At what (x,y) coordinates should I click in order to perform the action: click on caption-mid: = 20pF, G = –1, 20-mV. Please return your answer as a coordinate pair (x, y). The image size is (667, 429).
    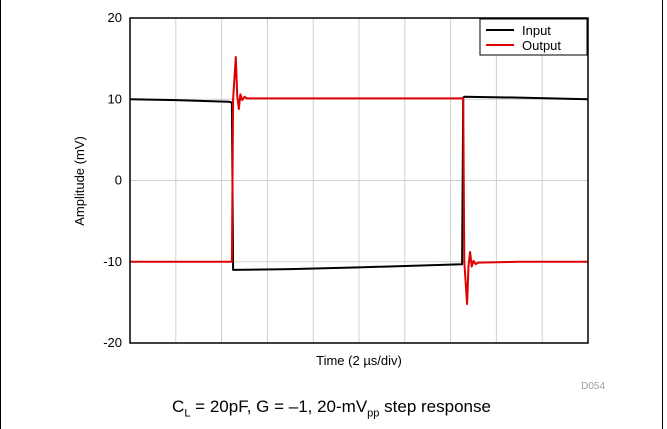
    Looking at the image, I should click on (279, 406).